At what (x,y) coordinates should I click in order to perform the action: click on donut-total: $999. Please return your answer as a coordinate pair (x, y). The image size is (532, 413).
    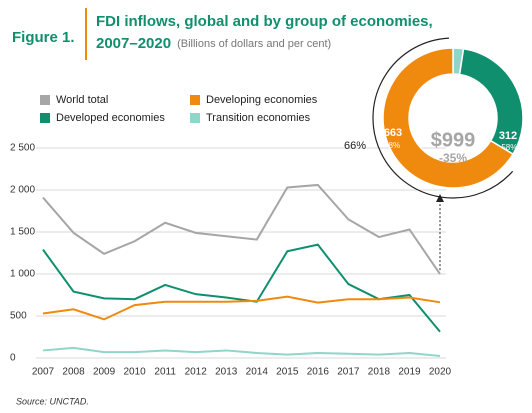
    Looking at the image, I should click on (453, 140).